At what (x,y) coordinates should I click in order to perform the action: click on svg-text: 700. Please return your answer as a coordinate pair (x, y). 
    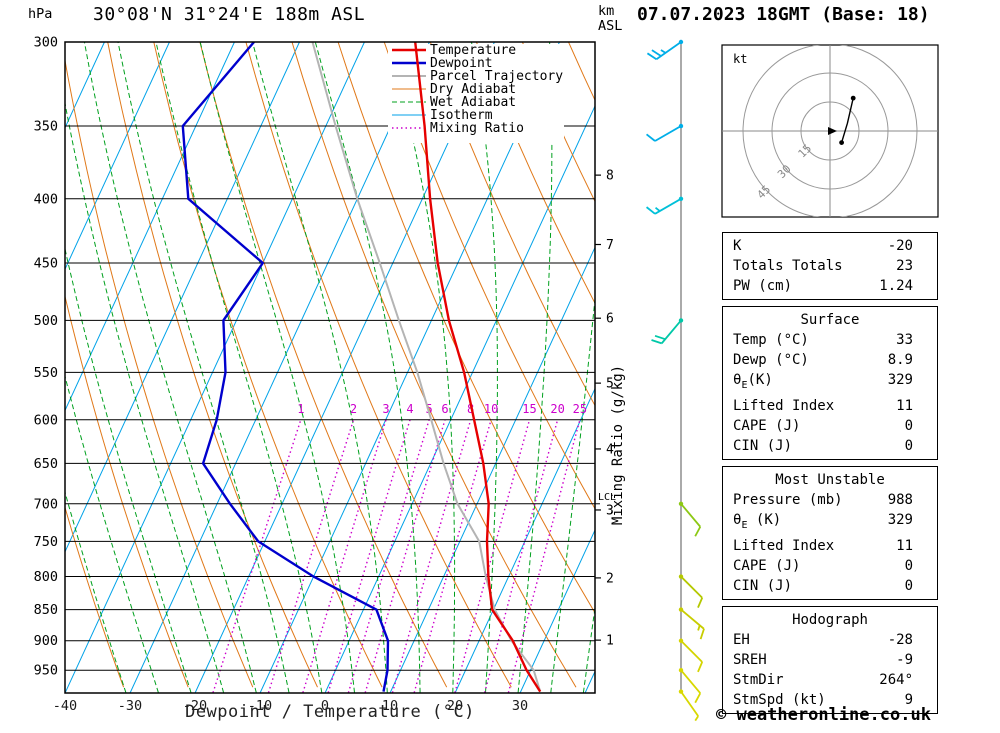
    Looking at the image, I should click on (46, 504).